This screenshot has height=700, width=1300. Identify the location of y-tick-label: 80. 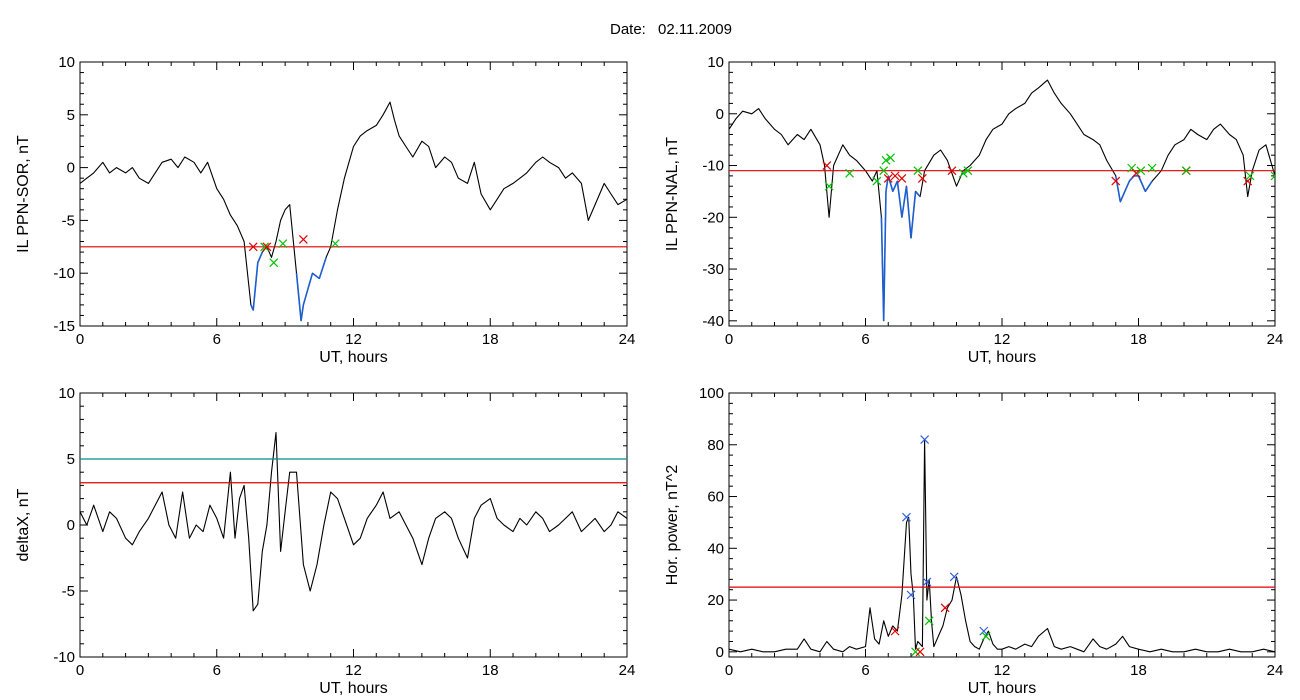
(715, 445).